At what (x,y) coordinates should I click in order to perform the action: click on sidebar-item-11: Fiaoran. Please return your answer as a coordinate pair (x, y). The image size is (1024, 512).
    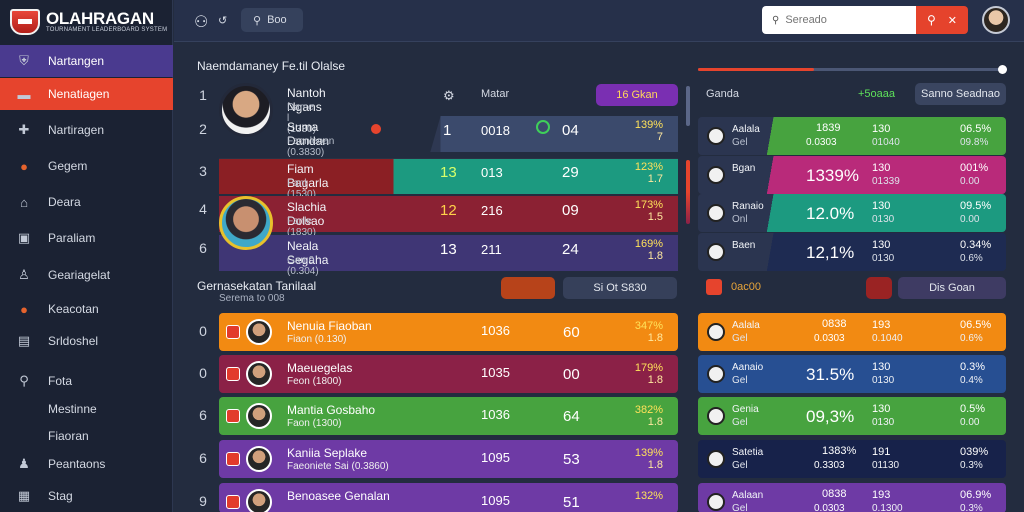
    Looking at the image, I should click on (86, 436).